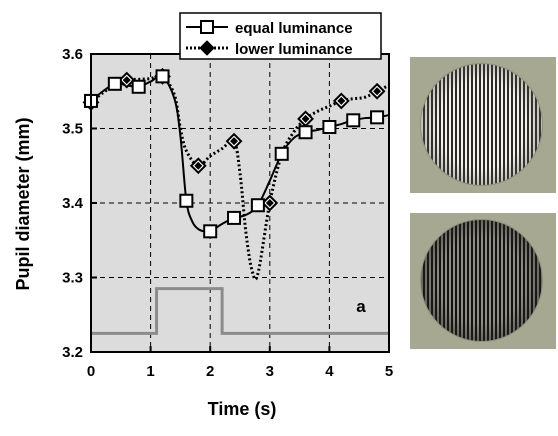 This screenshot has height=436, width=558. I want to click on x-tick-label: 4, so click(329, 371).